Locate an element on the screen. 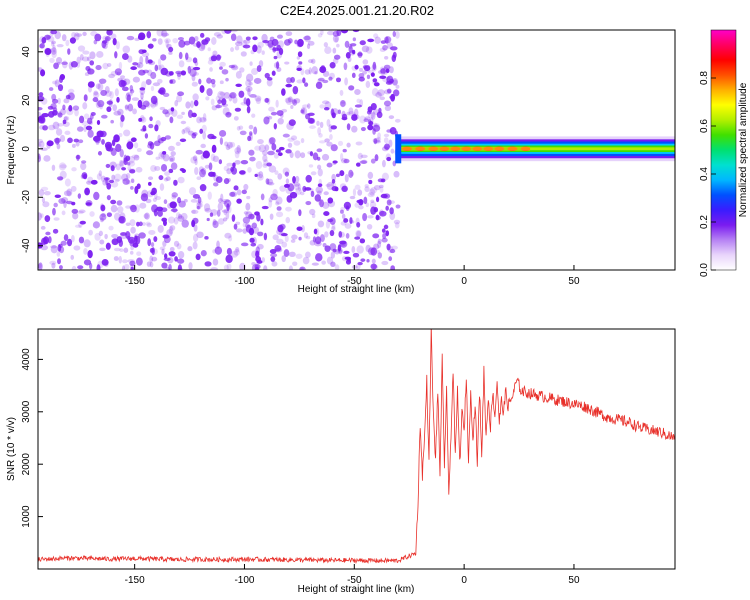 Image resolution: width=750 pixels, height=600 pixels. signal-core is located at coordinates (464, 148).